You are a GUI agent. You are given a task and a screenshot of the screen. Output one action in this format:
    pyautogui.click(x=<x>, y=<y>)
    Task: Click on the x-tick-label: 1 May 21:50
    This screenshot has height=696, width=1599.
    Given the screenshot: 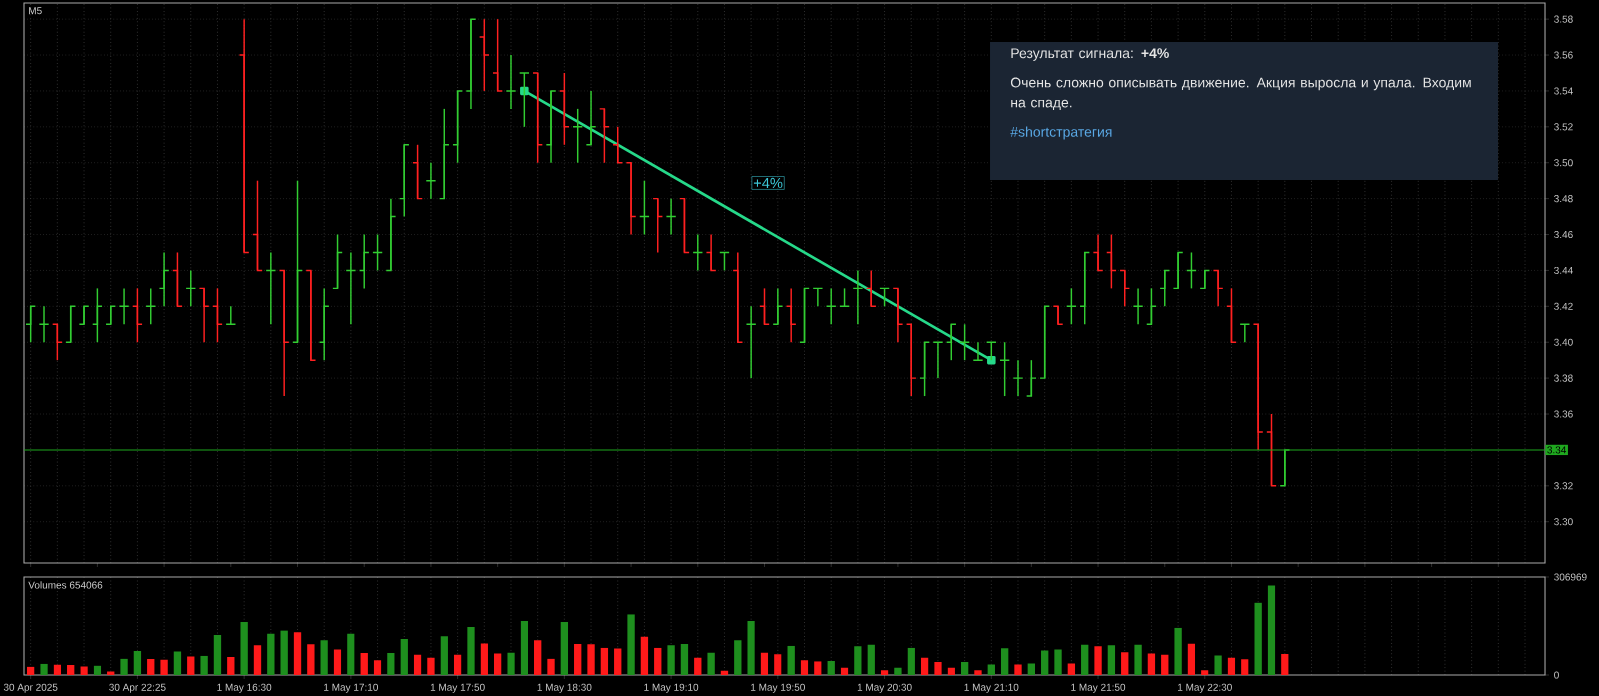 What is the action you would take?
    pyautogui.click(x=1098, y=688)
    